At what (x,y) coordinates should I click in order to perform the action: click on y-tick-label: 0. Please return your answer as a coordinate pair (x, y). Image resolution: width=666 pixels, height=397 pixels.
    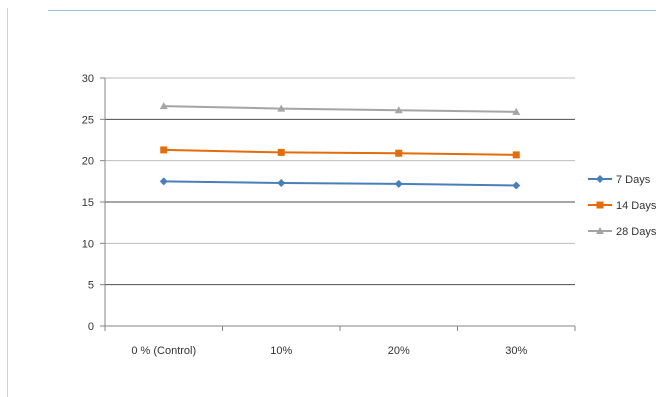
    Looking at the image, I should click on (91, 327).